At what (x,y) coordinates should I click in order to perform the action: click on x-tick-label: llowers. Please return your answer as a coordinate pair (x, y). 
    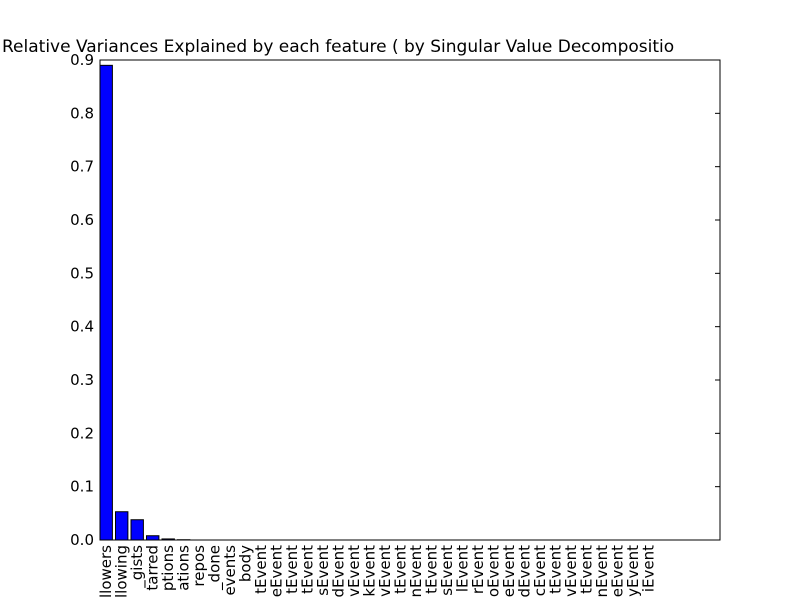
    Looking at the image, I should click on (106, 571).